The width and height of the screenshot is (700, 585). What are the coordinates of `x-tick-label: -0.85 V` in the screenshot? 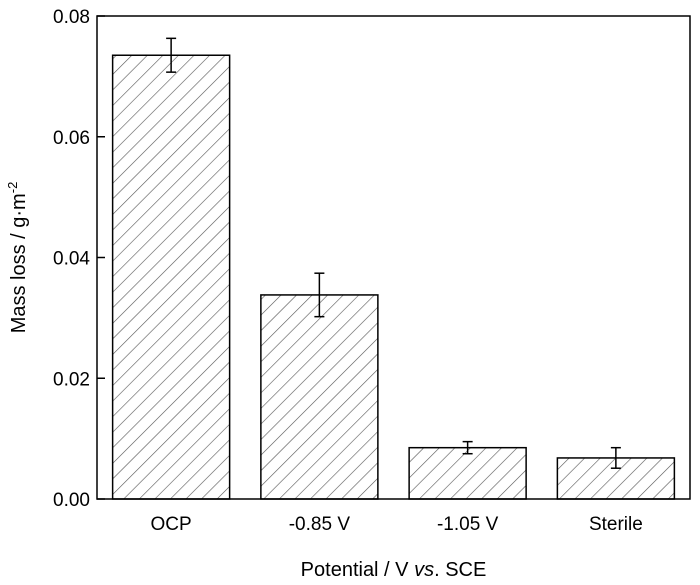 It's located at (320, 524).